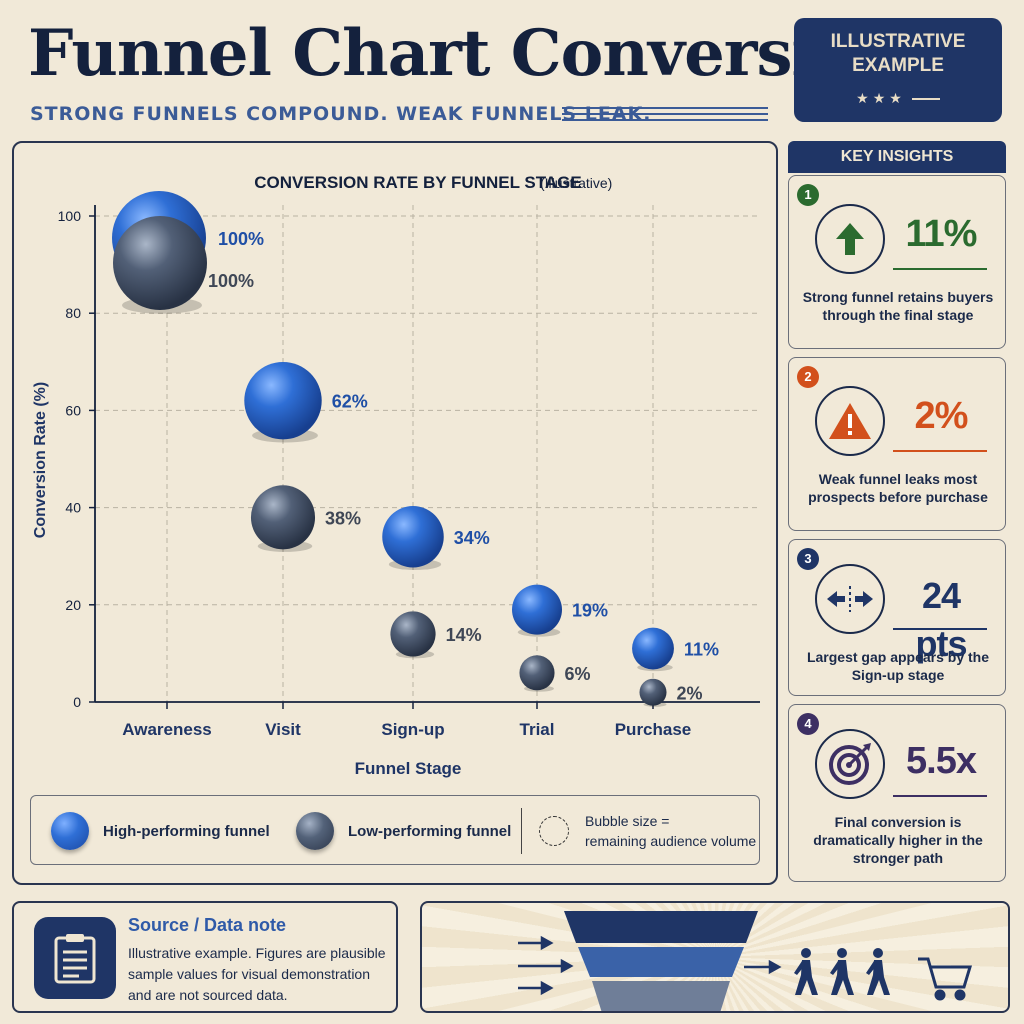 This screenshot has width=1024, height=1024. Describe the element at coordinates (576, 183) in the screenshot. I see `chart-title-note: (Illustrative)` at that location.